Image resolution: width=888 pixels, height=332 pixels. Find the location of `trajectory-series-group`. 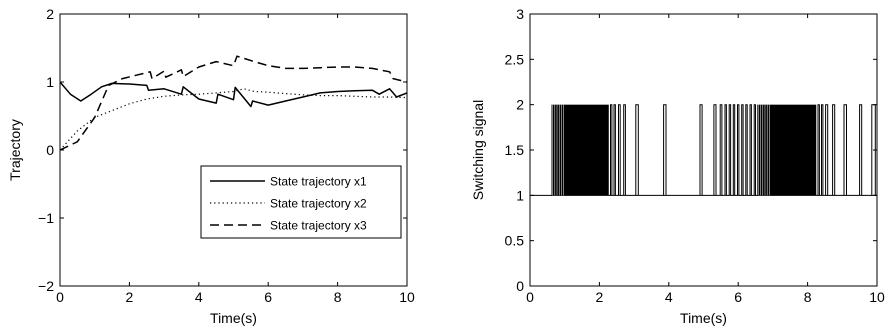

trajectory-series-group is located at coordinates (233, 103).